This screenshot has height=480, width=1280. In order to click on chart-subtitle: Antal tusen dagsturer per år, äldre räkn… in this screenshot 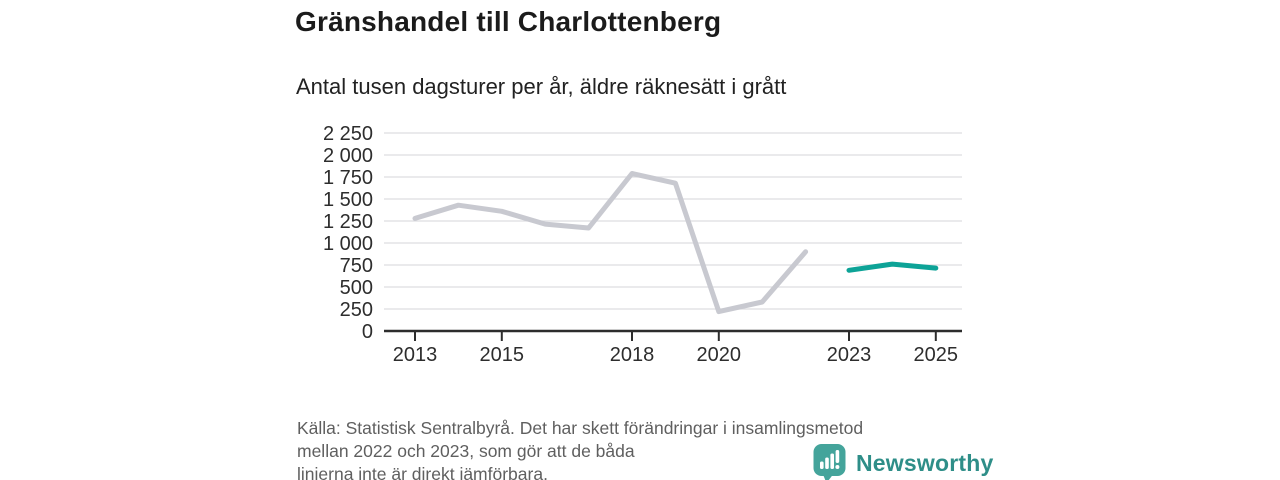, I will do `click(541, 86)`.